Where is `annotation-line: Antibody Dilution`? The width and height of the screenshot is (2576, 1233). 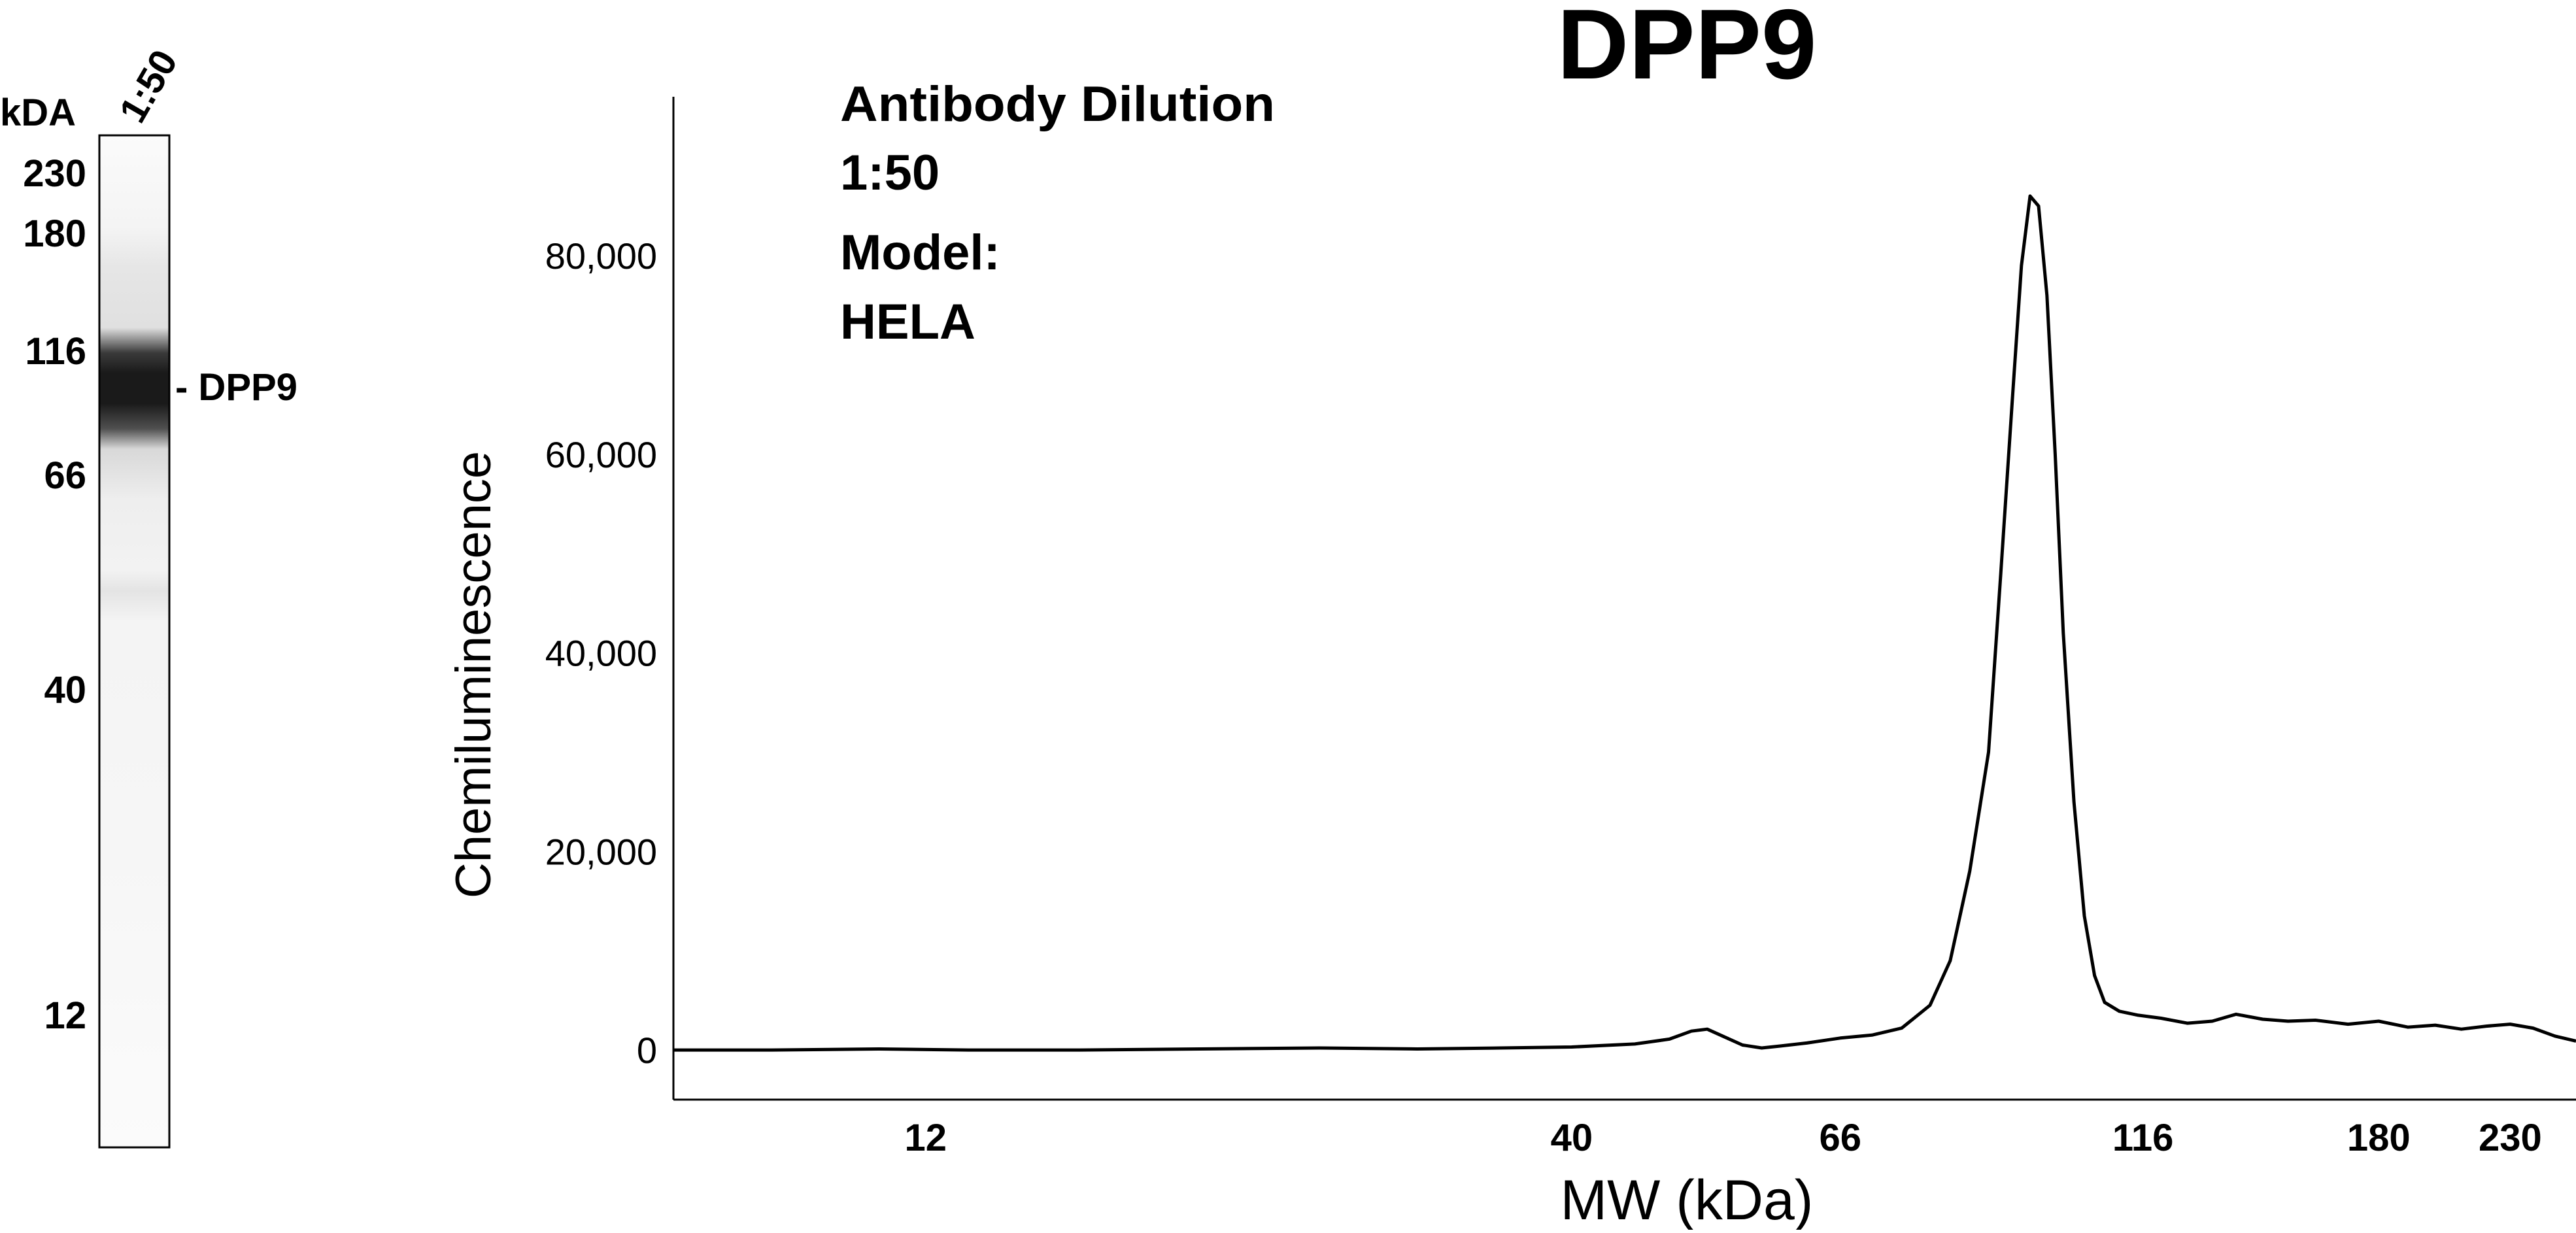
annotation-line: Antibody Dilution is located at coordinates (1057, 104).